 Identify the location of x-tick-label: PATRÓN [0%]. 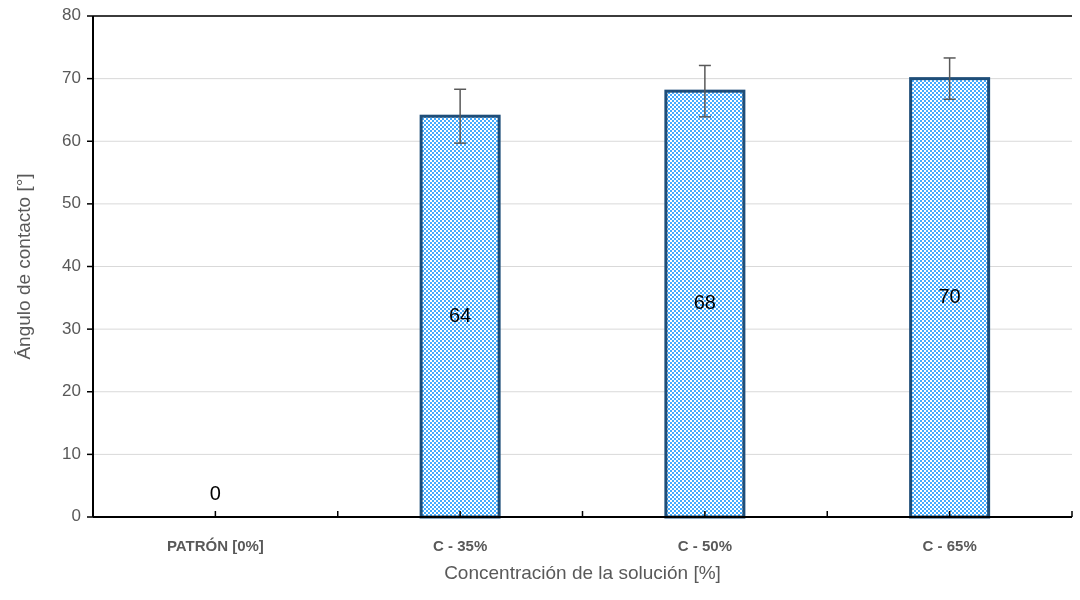
(215, 545).